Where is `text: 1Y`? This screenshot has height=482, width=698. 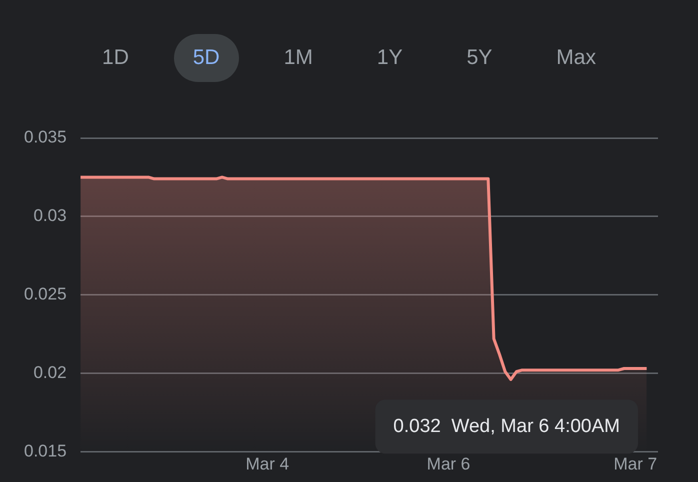
text: 1Y is located at coordinates (390, 58).